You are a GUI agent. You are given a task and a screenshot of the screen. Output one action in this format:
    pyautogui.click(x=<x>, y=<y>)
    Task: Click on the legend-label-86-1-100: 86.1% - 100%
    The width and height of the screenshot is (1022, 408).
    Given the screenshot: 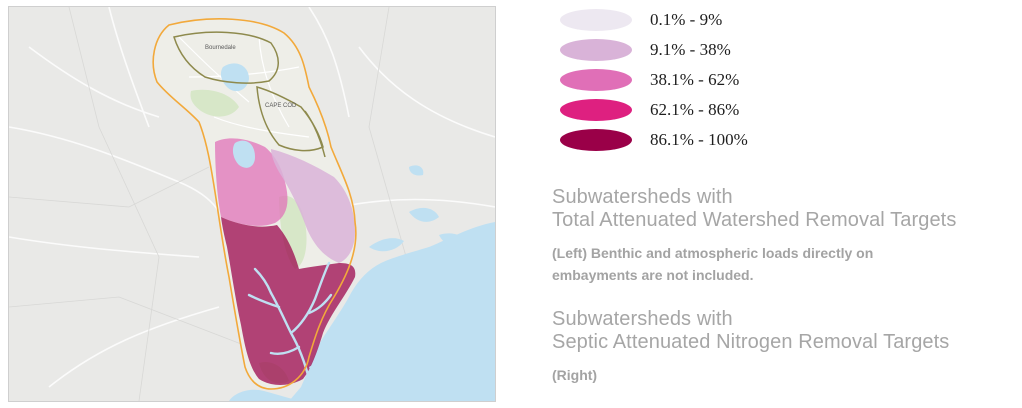 What is the action you would take?
    pyautogui.click(x=699, y=139)
    